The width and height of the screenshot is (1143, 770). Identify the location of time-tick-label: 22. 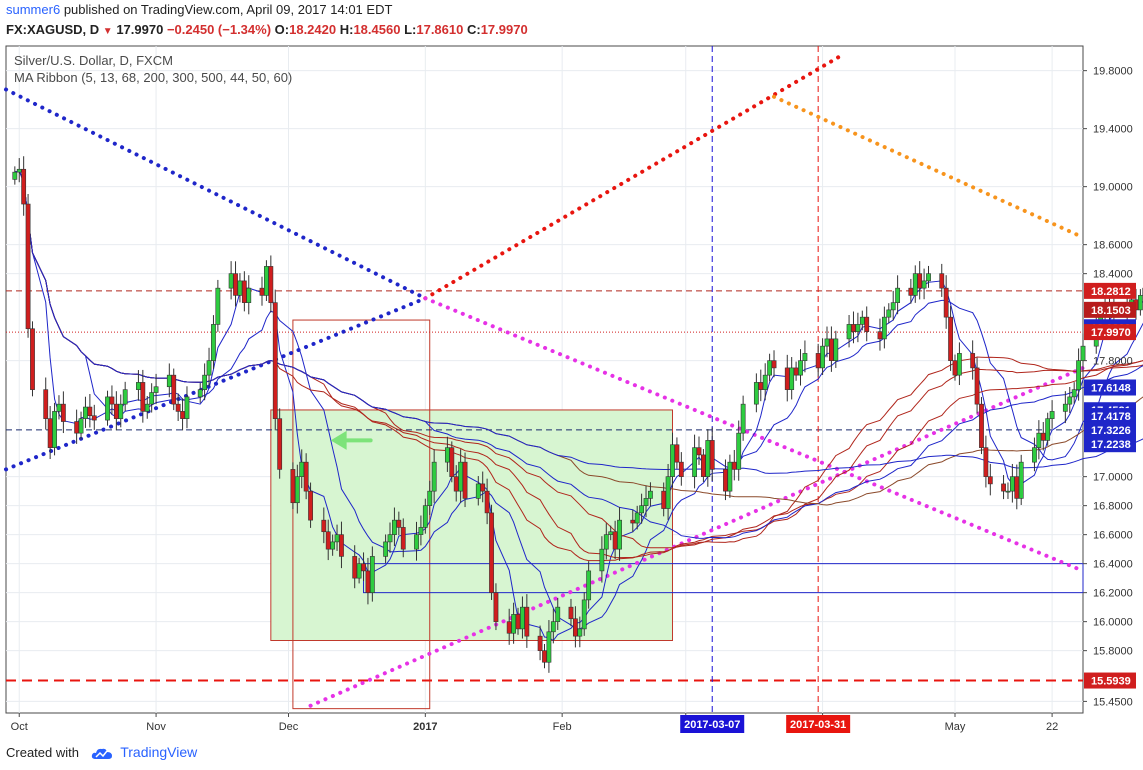
(1052, 727).